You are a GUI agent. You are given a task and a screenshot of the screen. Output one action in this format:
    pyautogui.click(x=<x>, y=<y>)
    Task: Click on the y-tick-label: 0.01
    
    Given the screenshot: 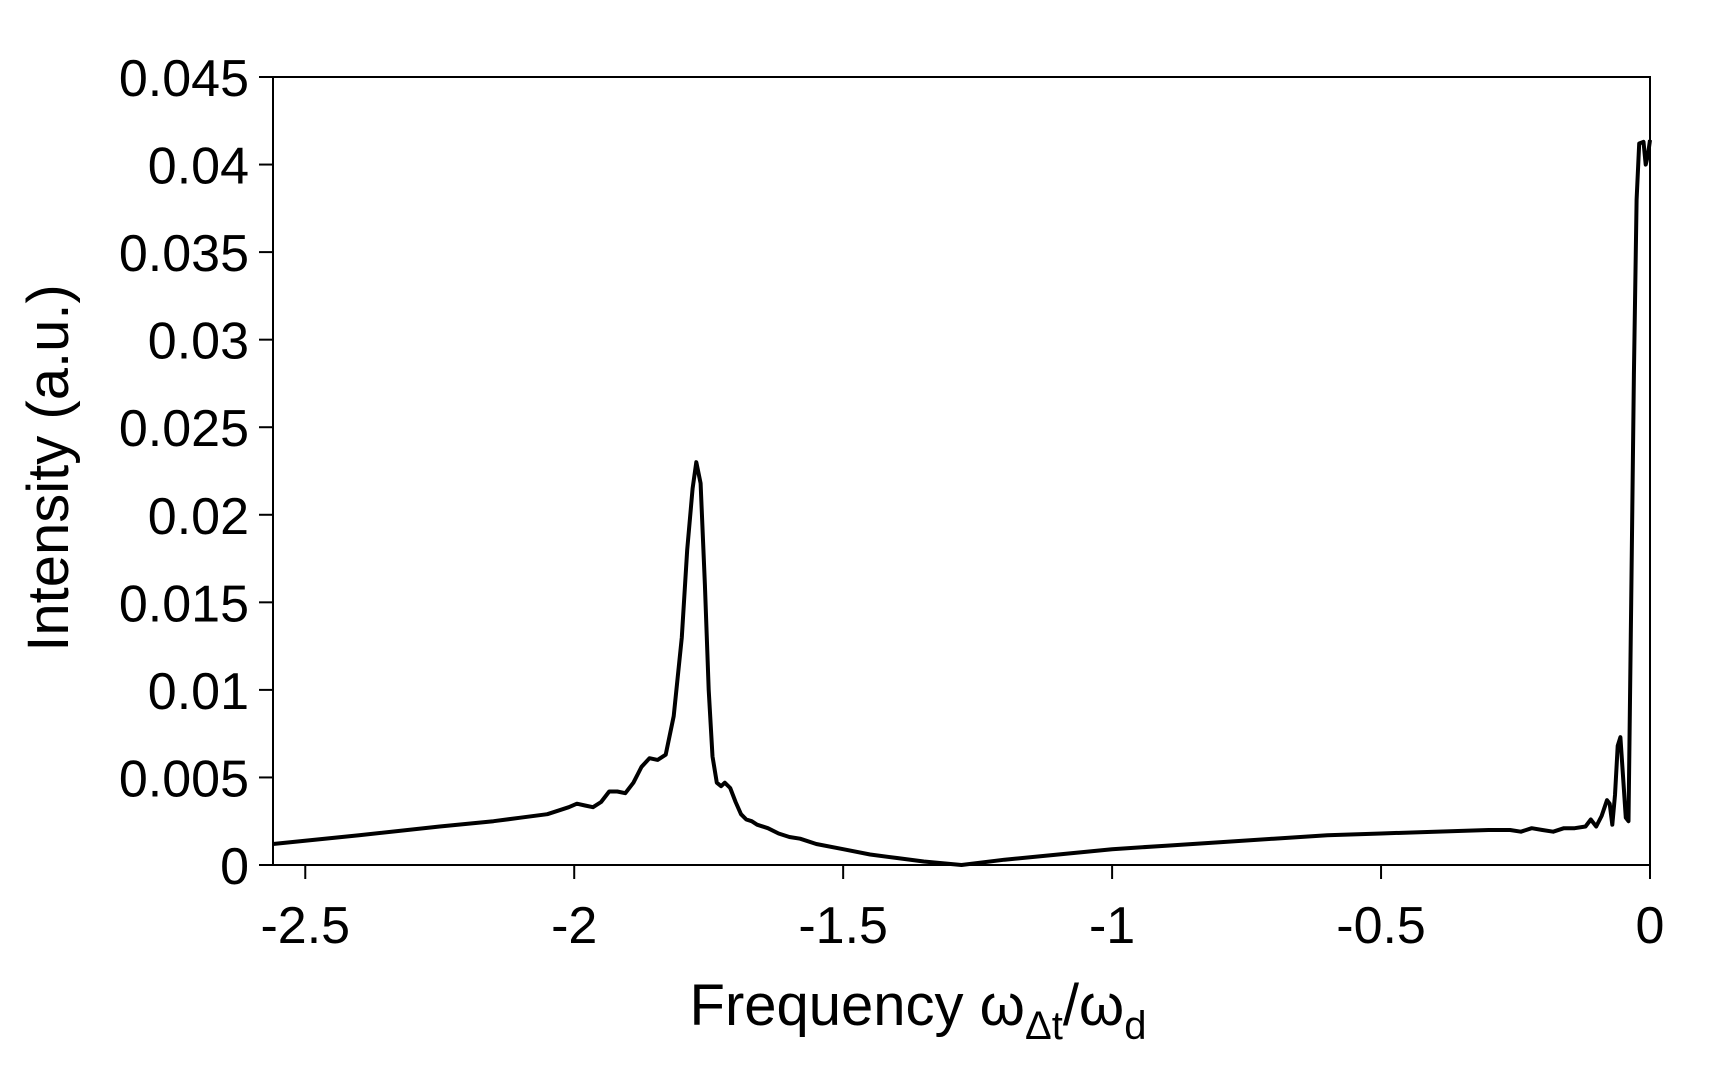 What is the action you would take?
    pyautogui.click(x=198, y=692)
    